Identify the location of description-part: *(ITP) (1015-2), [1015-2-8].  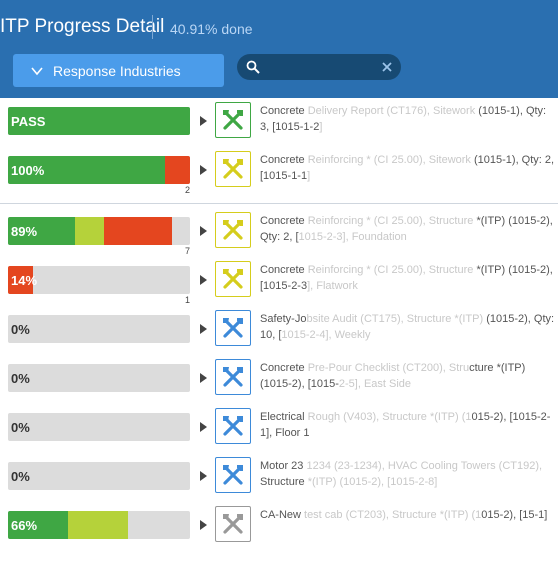
(371, 482).